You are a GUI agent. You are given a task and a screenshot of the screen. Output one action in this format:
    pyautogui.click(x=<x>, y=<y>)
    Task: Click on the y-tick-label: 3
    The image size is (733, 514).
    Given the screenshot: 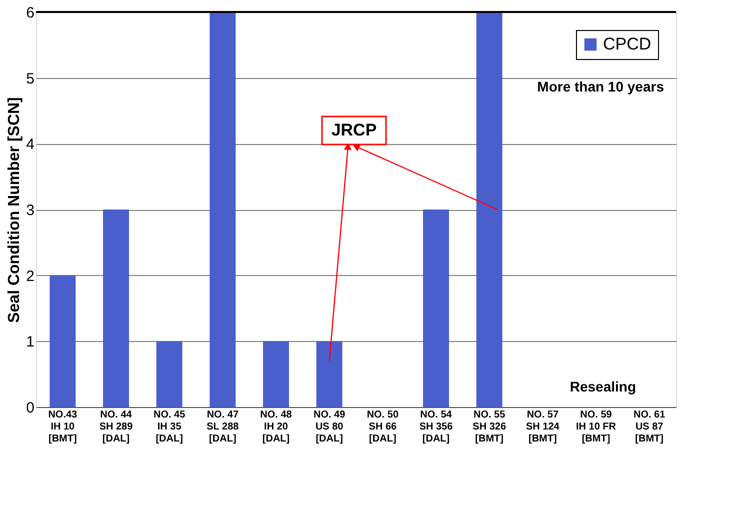 What is the action you would take?
    pyautogui.click(x=30, y=210)
    